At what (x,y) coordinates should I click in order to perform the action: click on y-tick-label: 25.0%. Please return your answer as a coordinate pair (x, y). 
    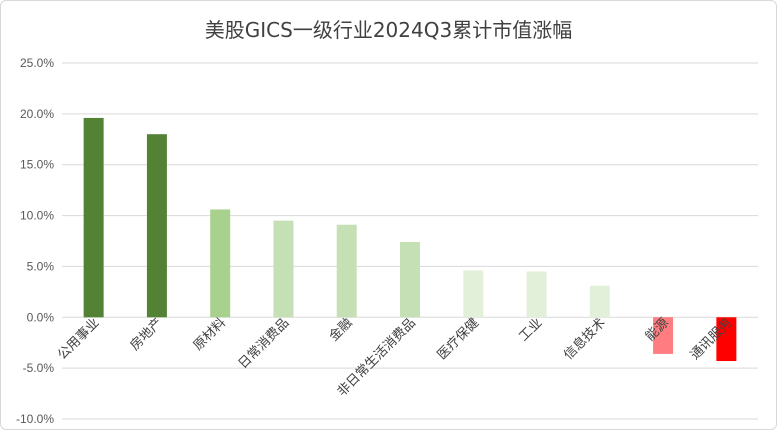
    Looking at the image, I should click on (37, 63).